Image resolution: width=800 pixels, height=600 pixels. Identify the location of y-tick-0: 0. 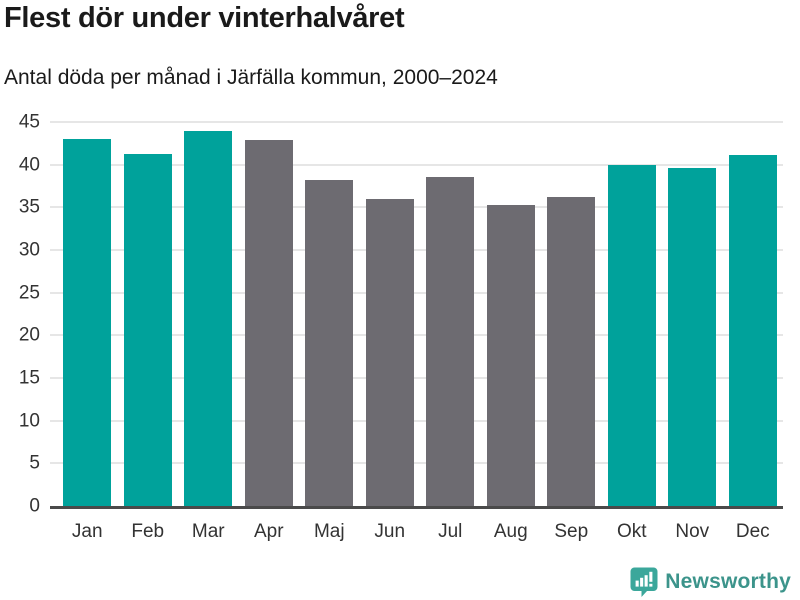
(34, 506).